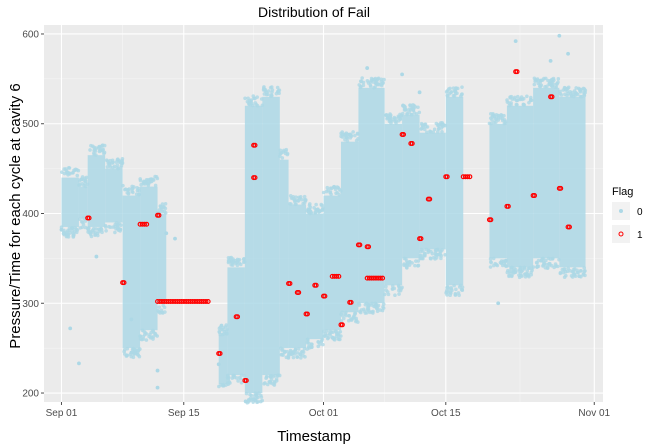  Describe the element at coordinates (314, 12) in the screenshot. I see `chart-title: Distribution of Fail` at that location.